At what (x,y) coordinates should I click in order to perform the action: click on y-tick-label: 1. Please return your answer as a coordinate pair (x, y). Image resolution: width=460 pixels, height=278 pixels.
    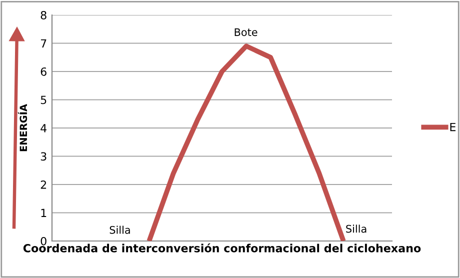
    Looking at the image, I should click on (43, 212).